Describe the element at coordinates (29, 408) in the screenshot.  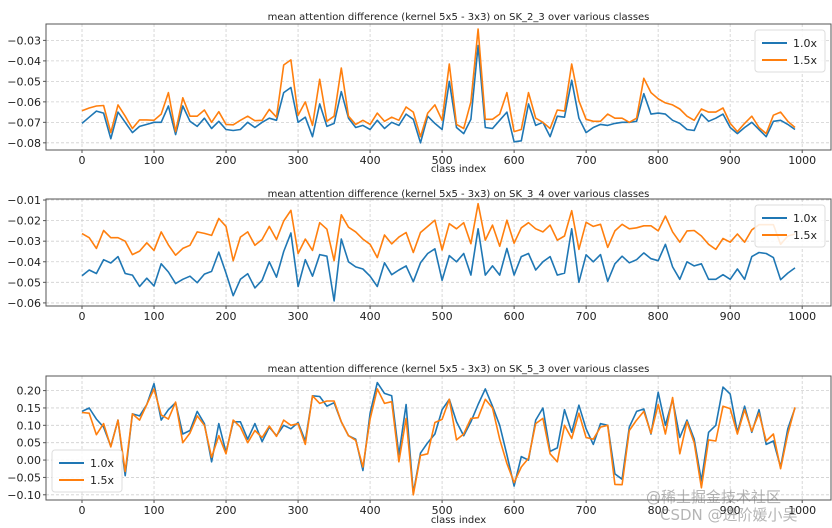
I see `y-tick-label: 0.15` at that location.